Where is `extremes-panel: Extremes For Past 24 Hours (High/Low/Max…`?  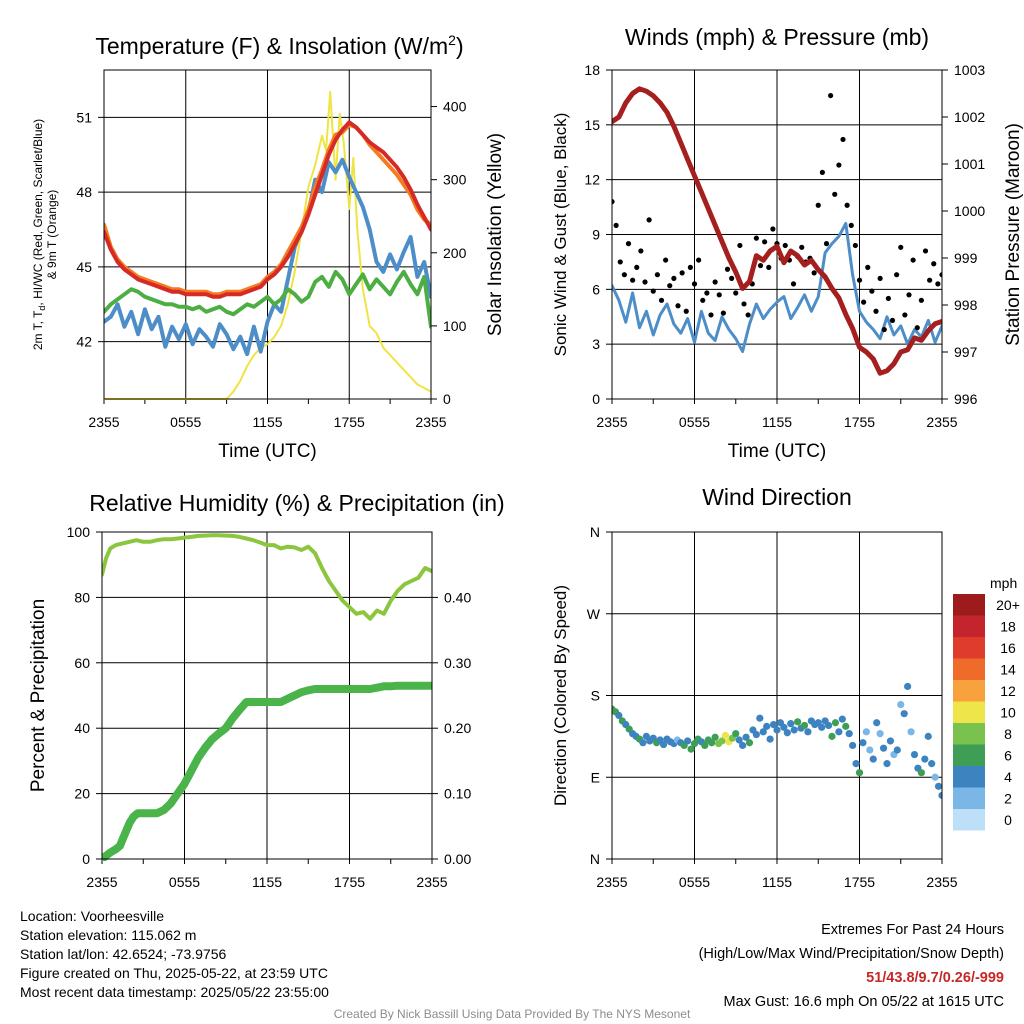
extremes-panel: Extremes For Past 24 Hours (High/Low/Max… is located at coordinates (851, 966).